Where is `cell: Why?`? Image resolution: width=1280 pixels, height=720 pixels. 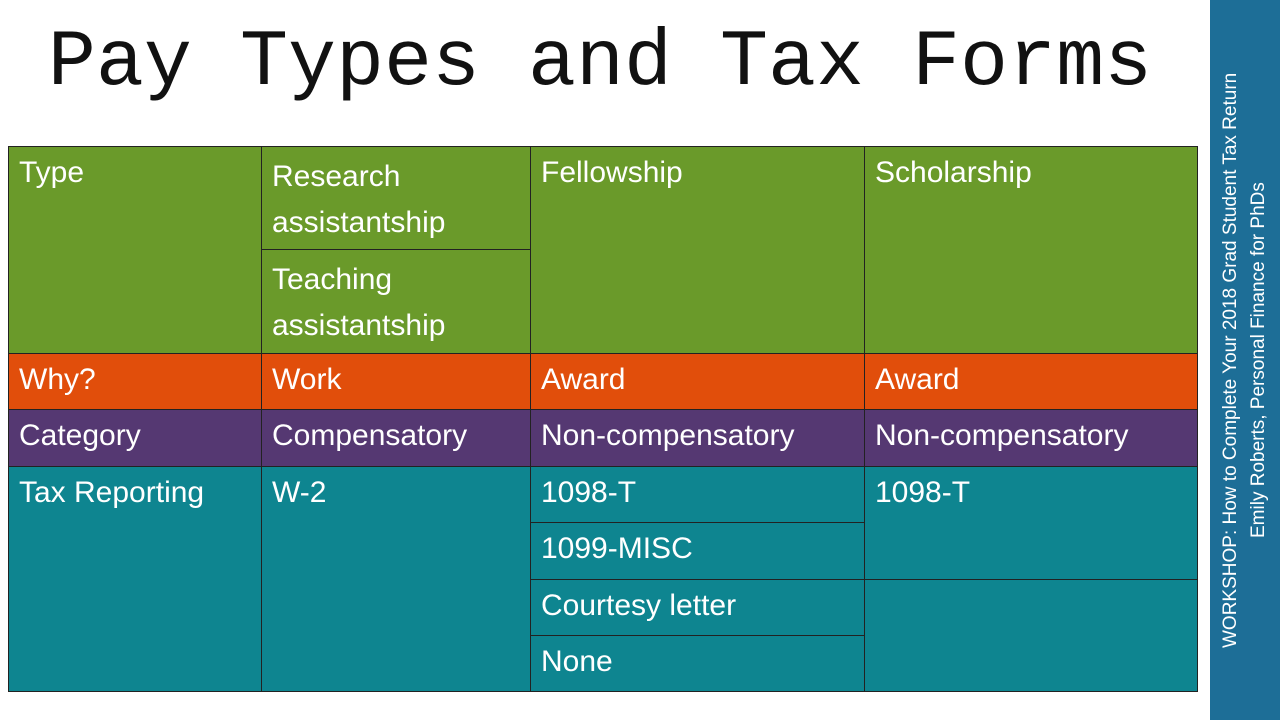 cell: Why? is located at coordinates (135, 381).